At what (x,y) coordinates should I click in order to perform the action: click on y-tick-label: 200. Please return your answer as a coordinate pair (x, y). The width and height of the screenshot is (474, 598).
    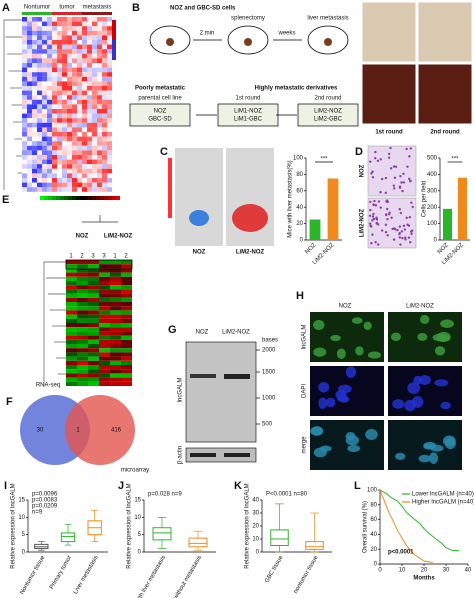
    Looking at the image, I should click on (432, 208).